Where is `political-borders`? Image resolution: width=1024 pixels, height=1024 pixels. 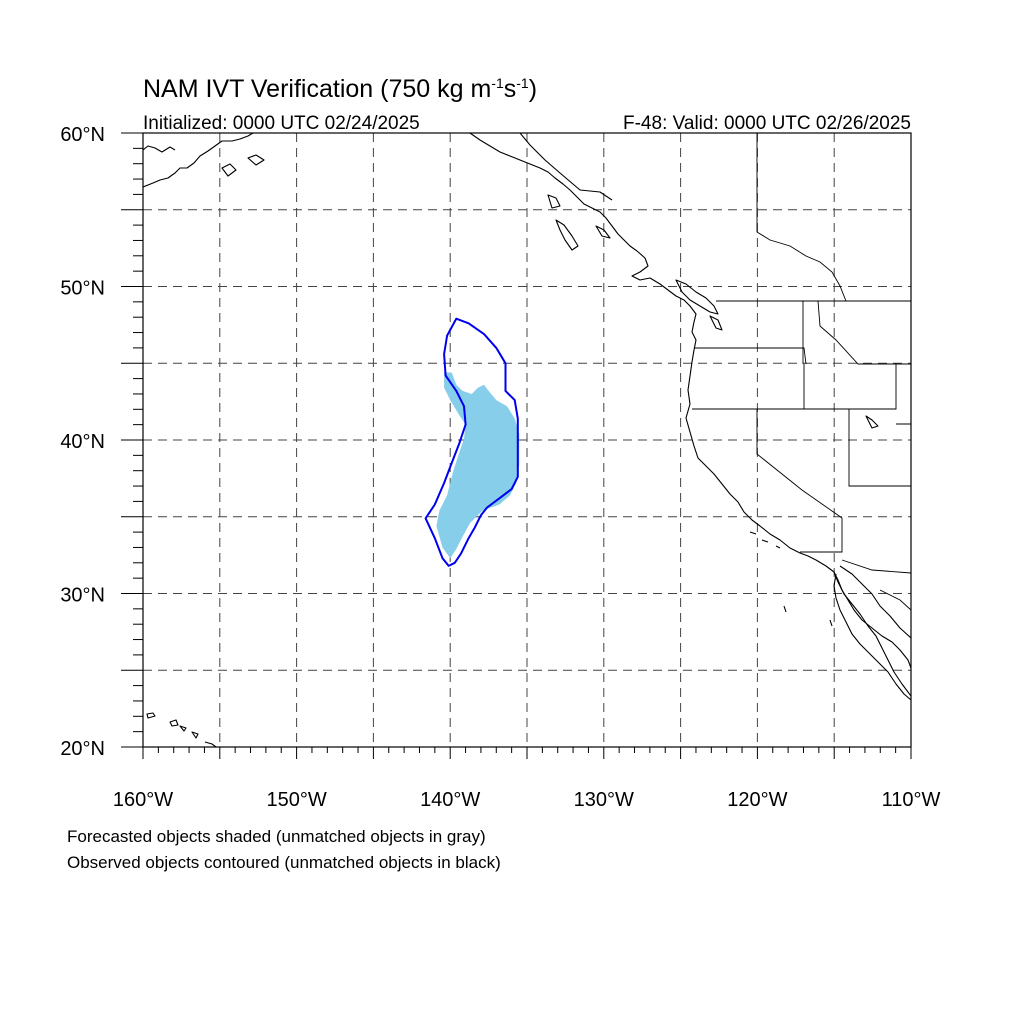 political-borders is located at coordinates (801, 372).